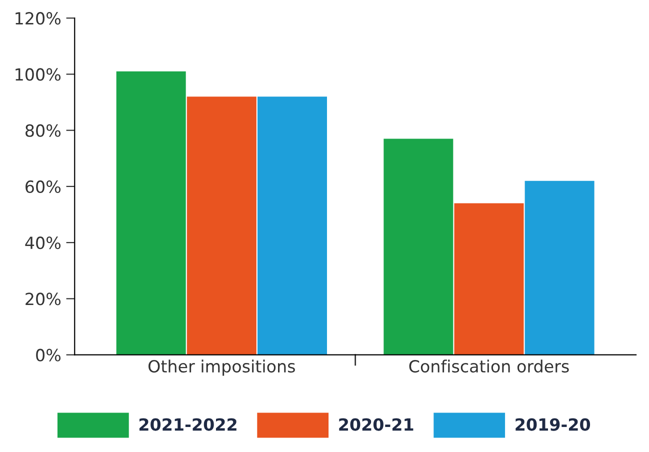 This screenshot has height=452, width=649. I want to click on x-tick-label: Other impositions, so click(221, 368).